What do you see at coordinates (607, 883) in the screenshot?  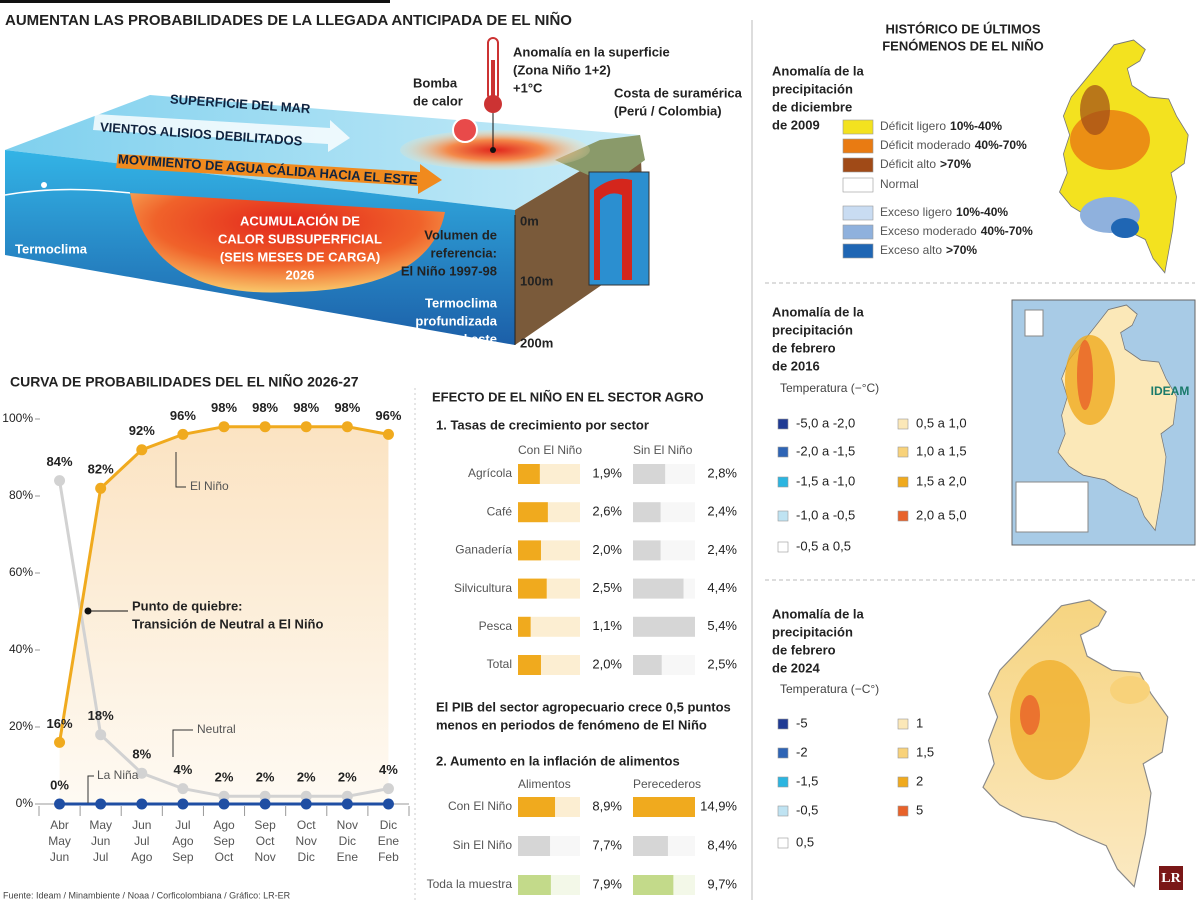 I see `data-label: 7,9%` at bounding box center [607, 883].